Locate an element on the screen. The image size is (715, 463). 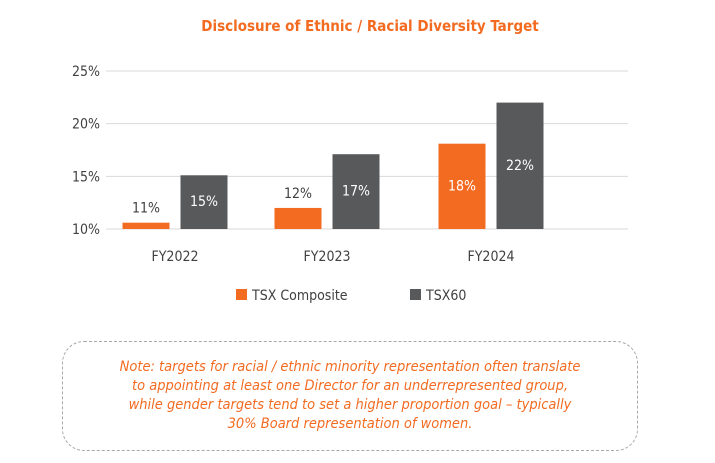
note-line: 30% Board representation of women. is located at coordinates (350, 424).